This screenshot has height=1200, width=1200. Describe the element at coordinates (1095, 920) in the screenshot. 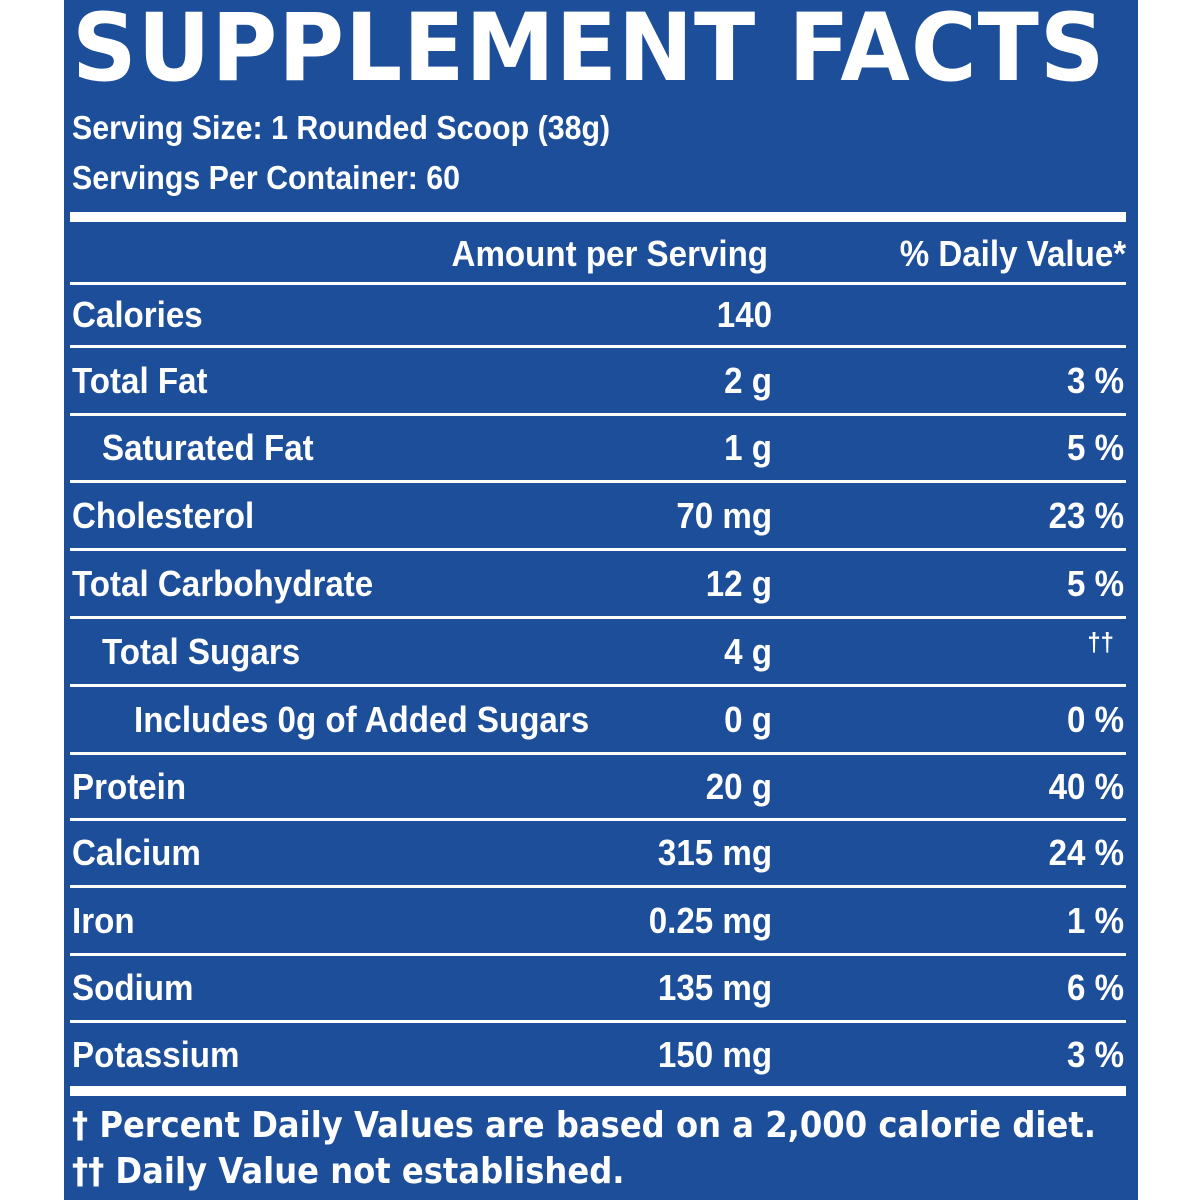

I see `nutrient-daily-value: 1 %` at that location.